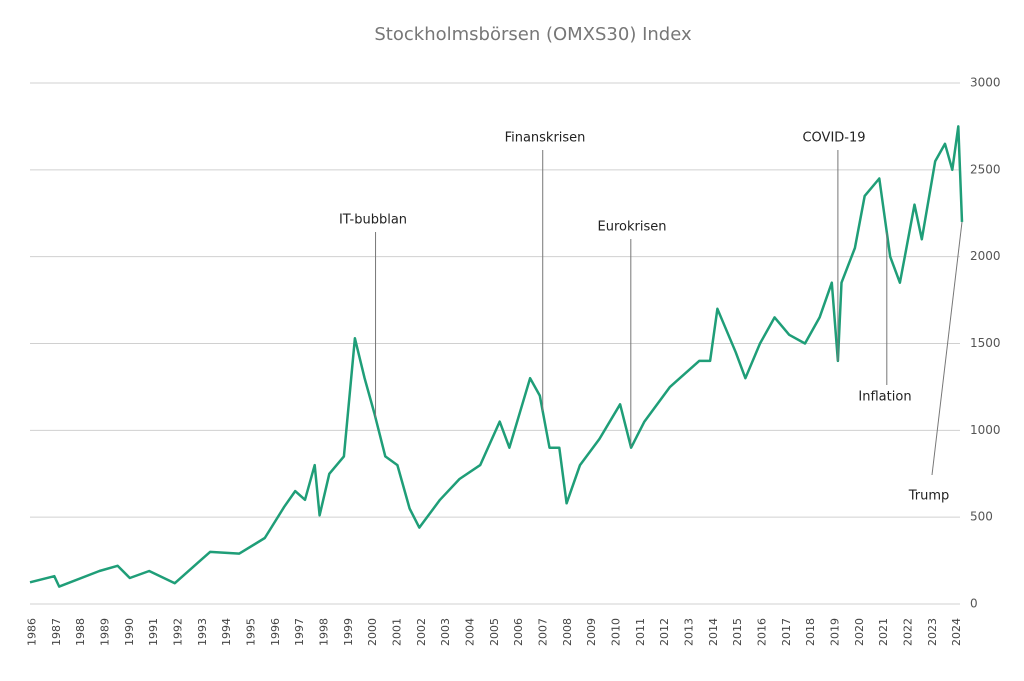  I want to click on x-tick-label: 1986, so click(31, 632).